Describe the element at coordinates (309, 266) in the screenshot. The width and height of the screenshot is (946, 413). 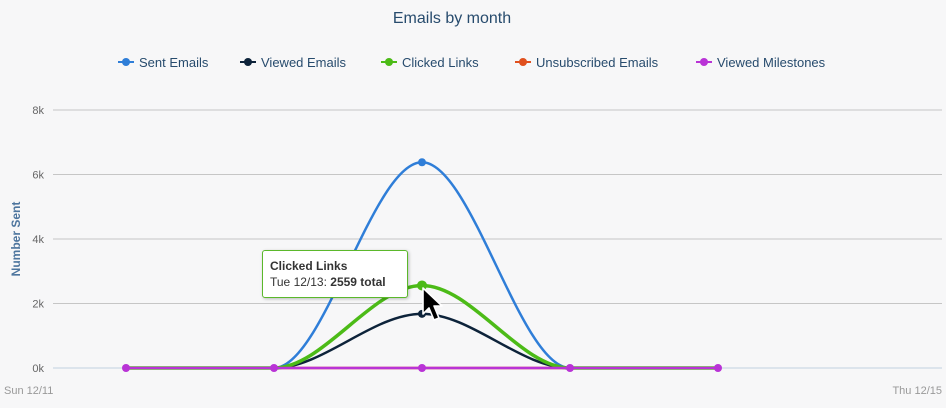
I see `tooltip-series-name: Clicked Links` at that location.